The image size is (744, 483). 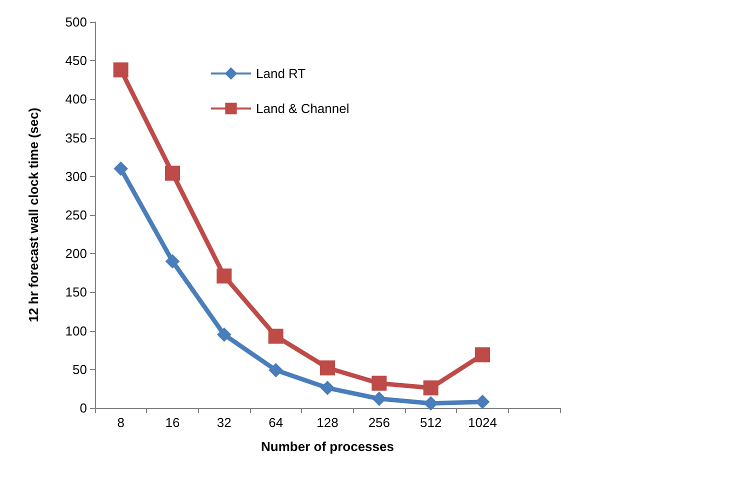 What do you see at coordinates (76, 254) in the screenshot?
I see `y-tick-label: 200` at bounding box center [76, 254].